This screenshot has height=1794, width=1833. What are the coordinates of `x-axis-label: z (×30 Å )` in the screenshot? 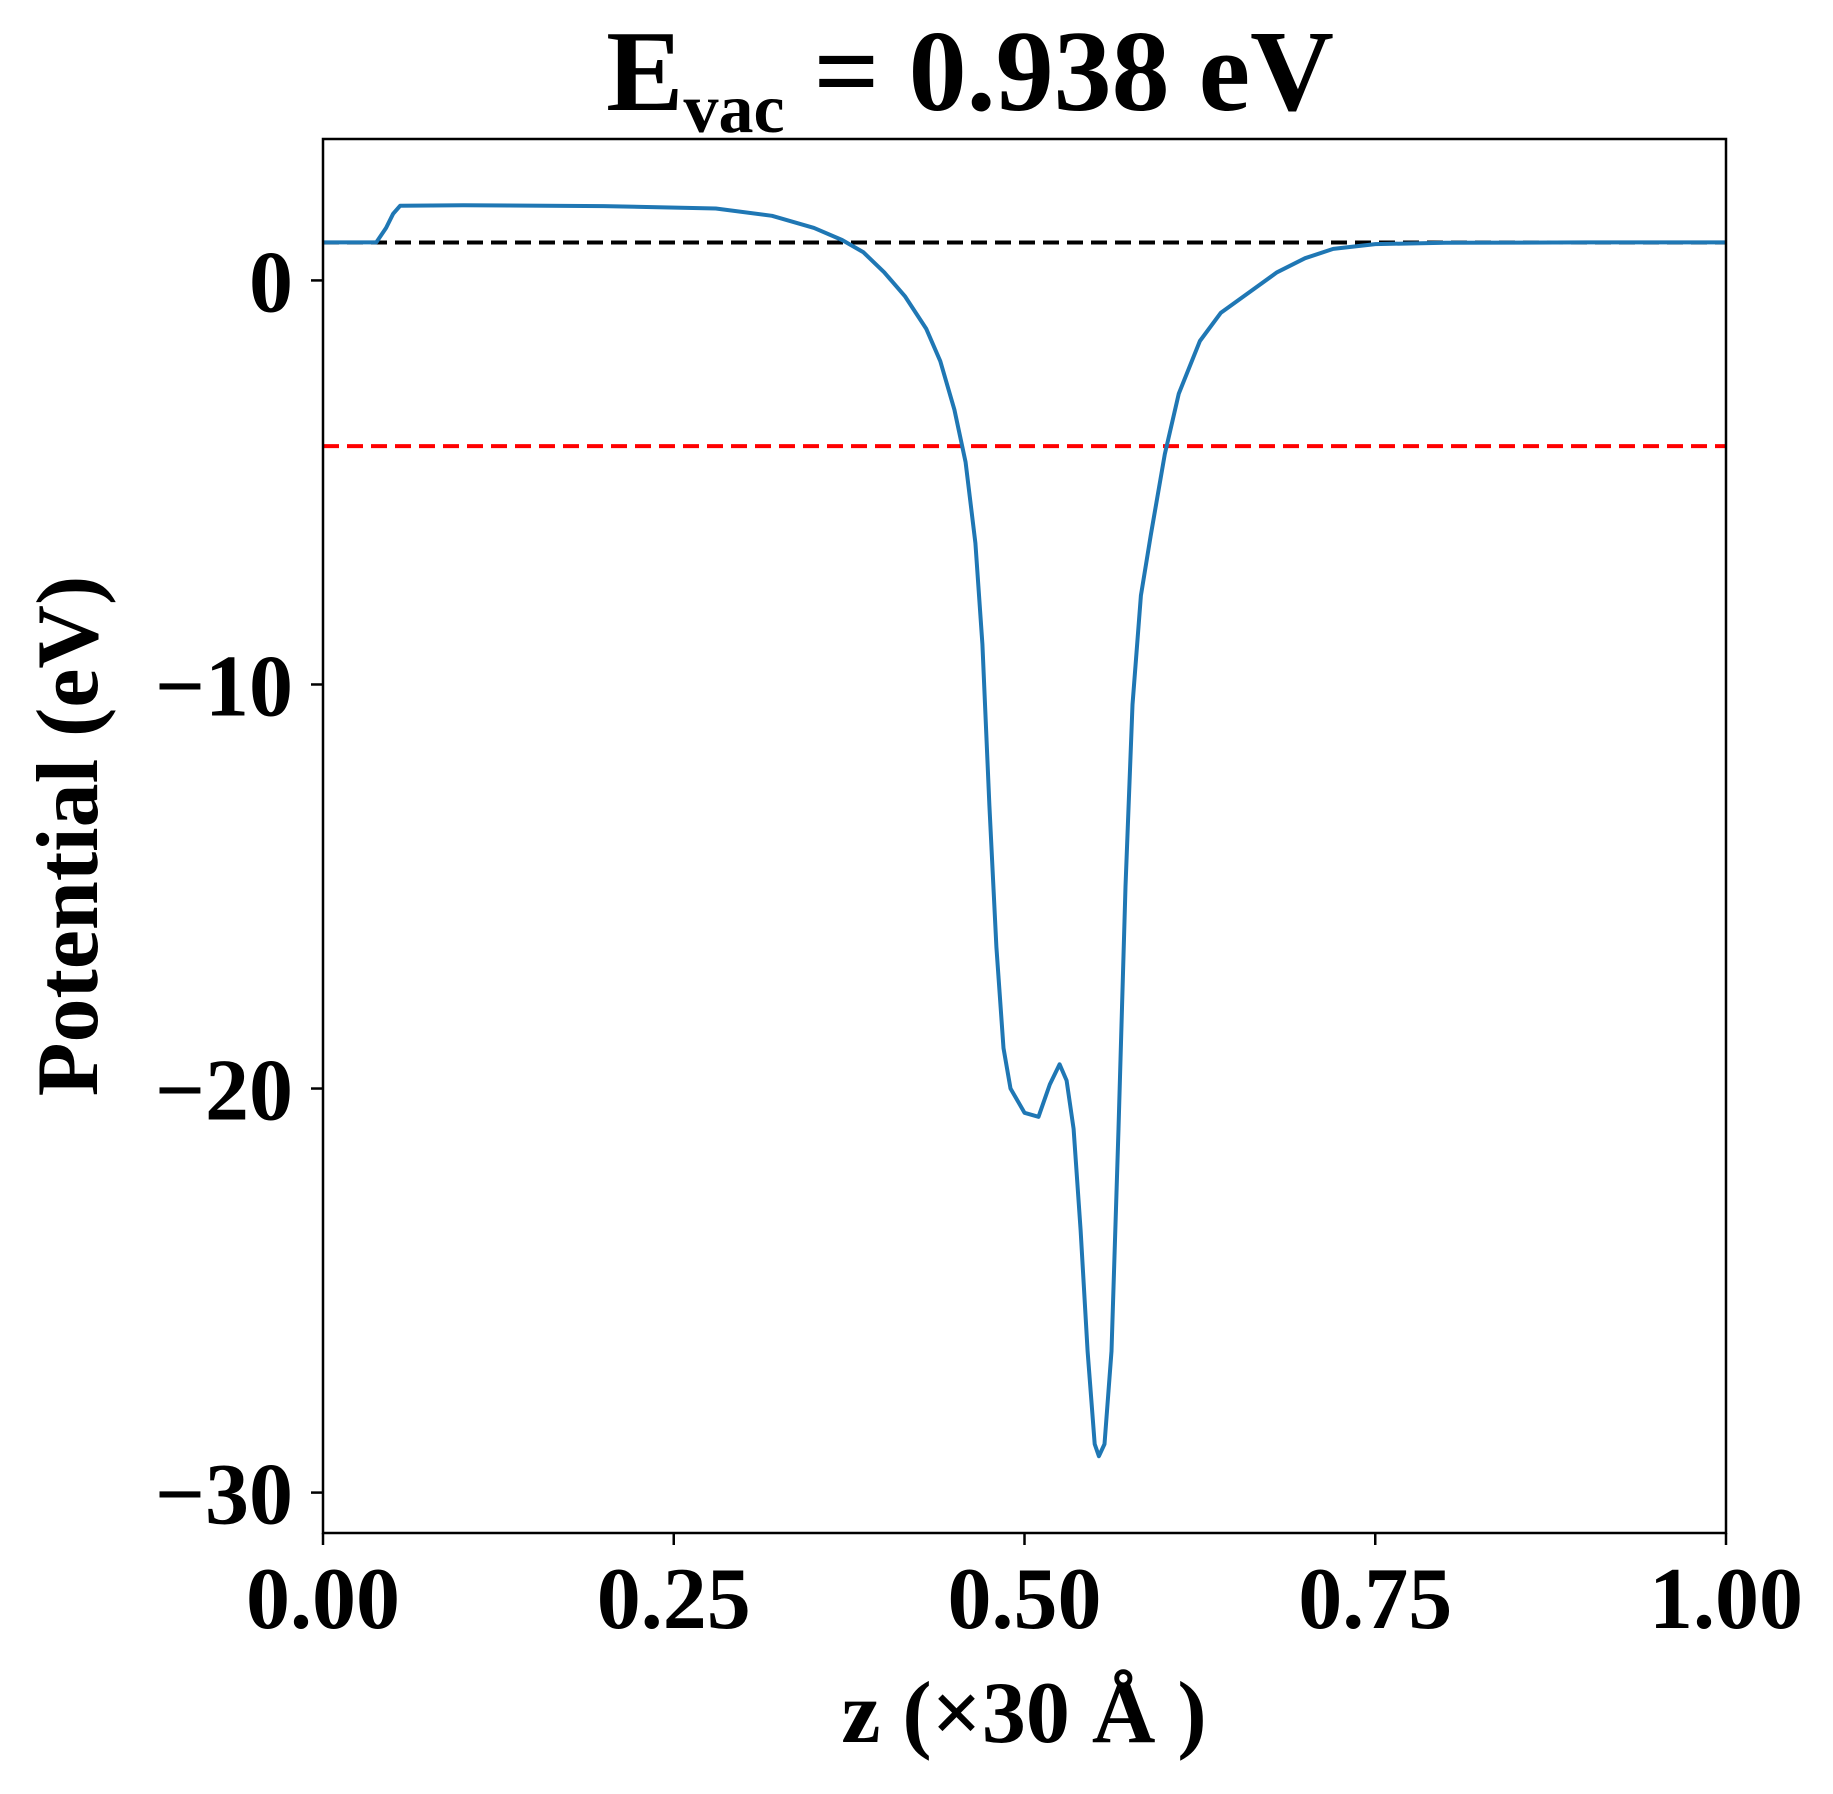 It's located at (1023, 1713).